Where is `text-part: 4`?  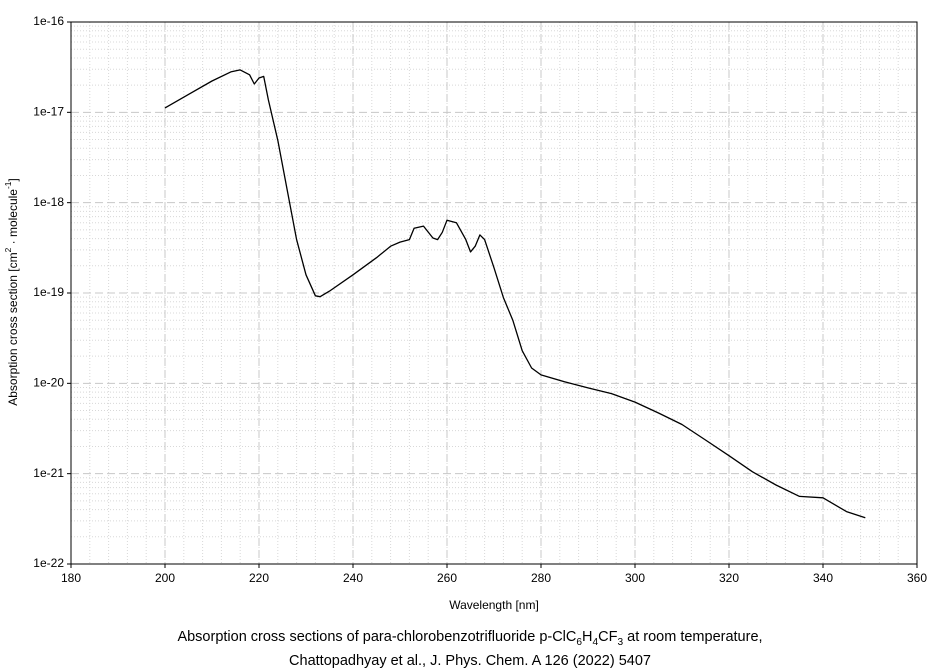 text-part: 4 is located at coordinates (596, 642).